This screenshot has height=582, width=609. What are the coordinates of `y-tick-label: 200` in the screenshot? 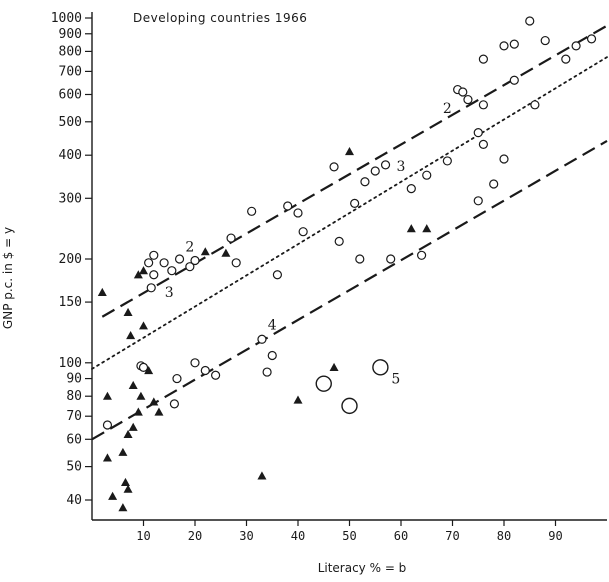 It's located at (70, 259).